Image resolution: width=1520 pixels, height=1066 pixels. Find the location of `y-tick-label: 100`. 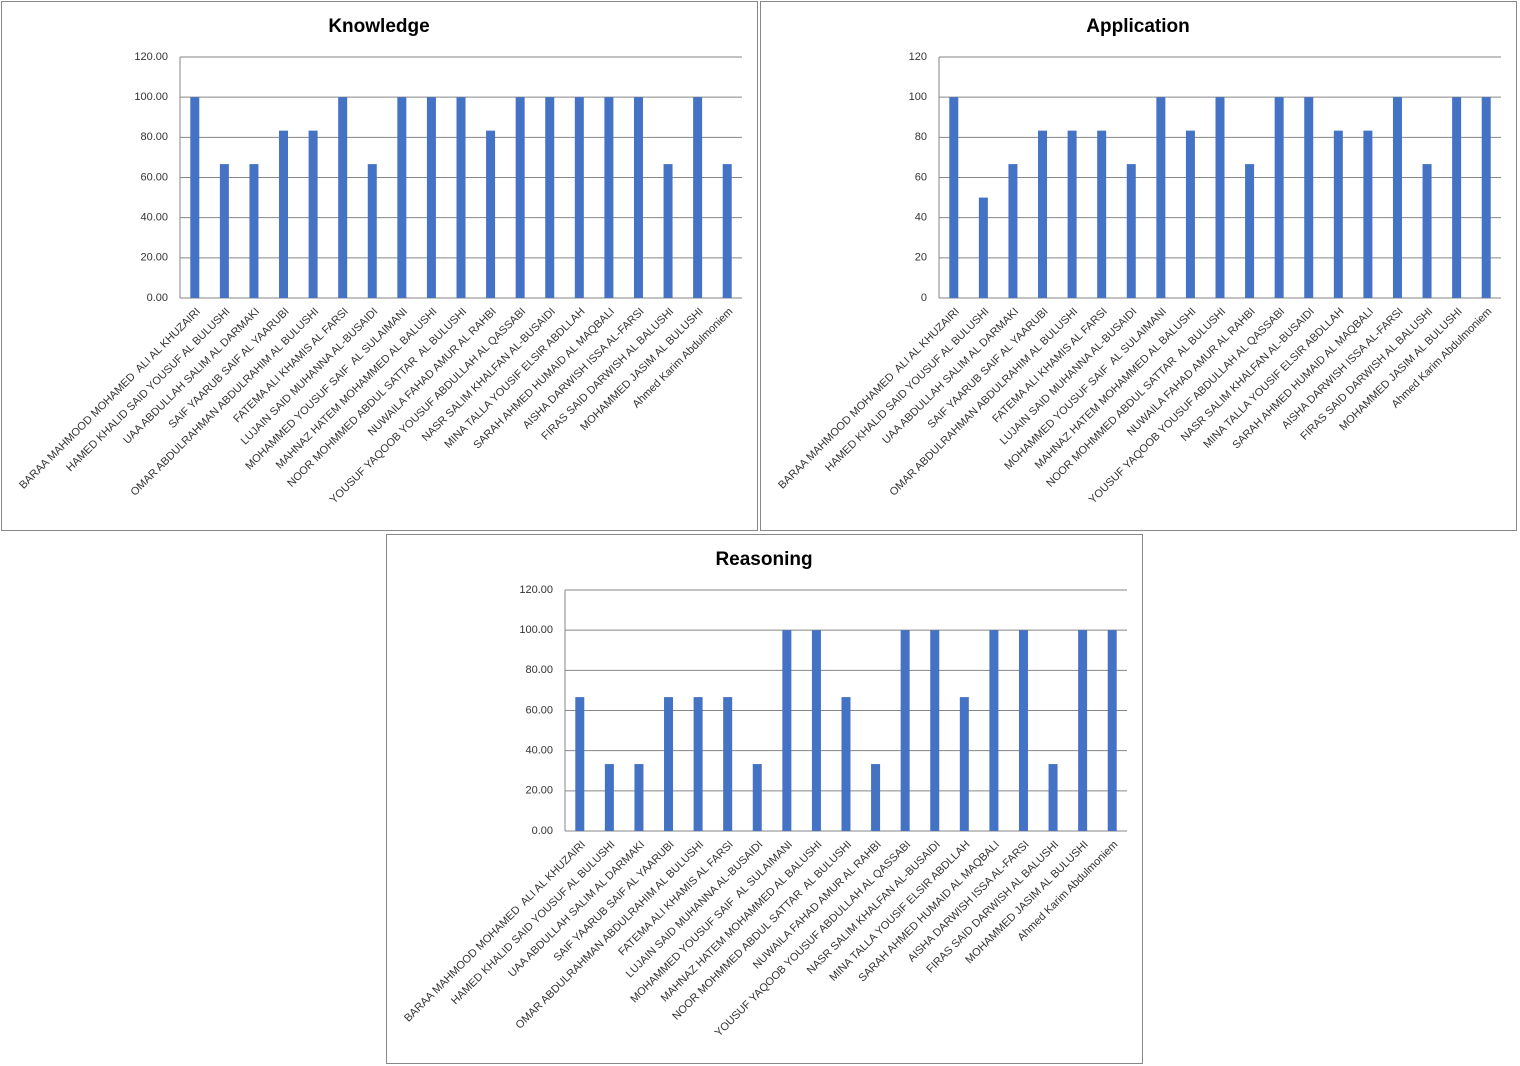

y-tick-label: 100 is located at coordinates (918, 97).